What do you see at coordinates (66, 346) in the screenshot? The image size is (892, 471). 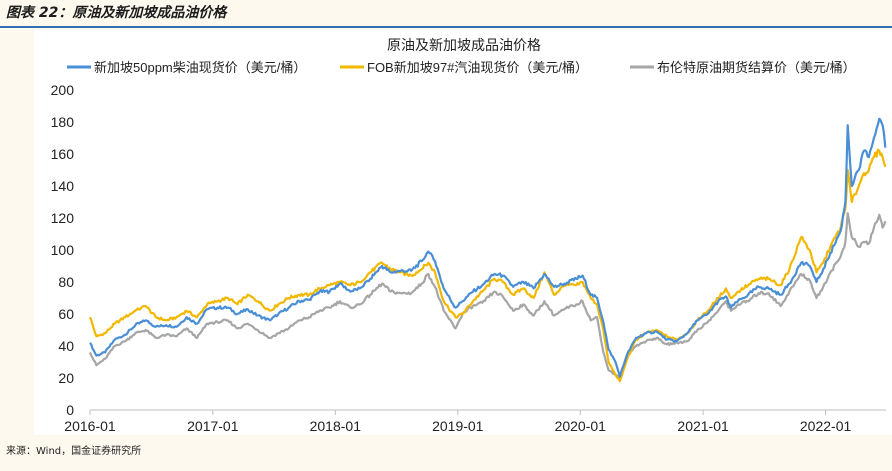 I see `y-tick-label: 40` at bounding box center [66, 346].